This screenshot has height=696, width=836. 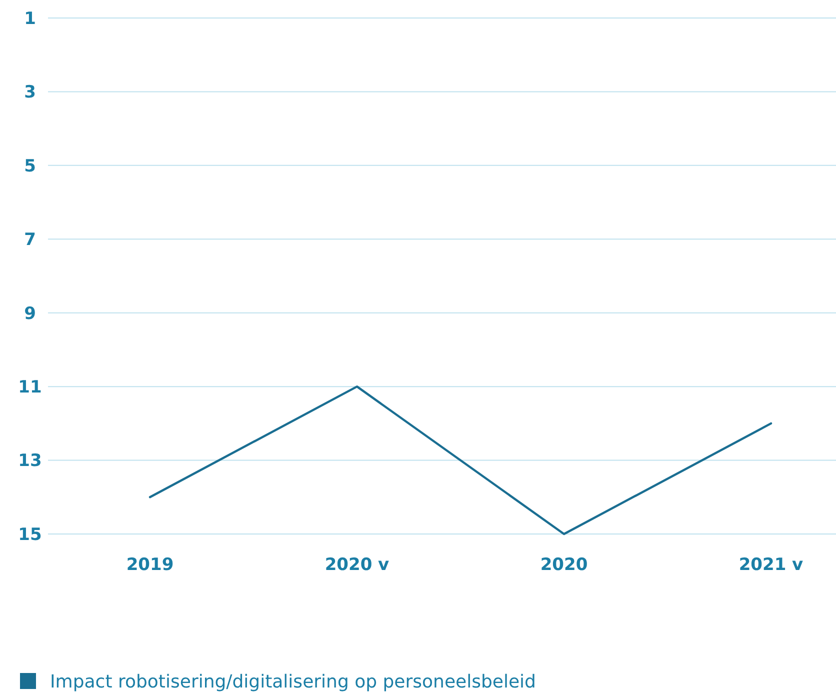 I want to click on y-tick-label: 1, so click(x=30, y=18).